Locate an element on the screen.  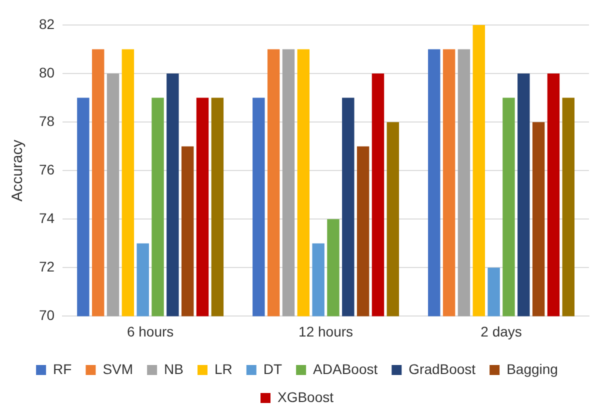
legend-label: SVM is located at coordinates (118, 368).